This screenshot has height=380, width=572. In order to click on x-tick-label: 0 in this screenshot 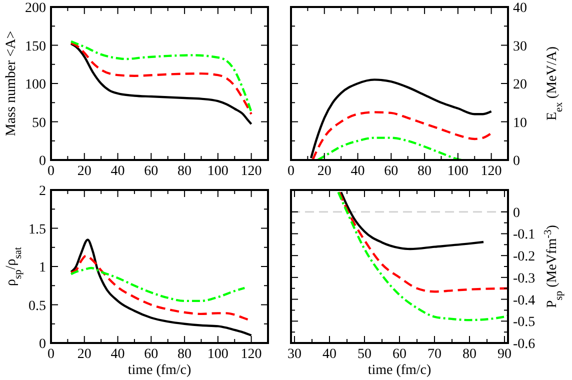, I will do `click(291, 171)`.